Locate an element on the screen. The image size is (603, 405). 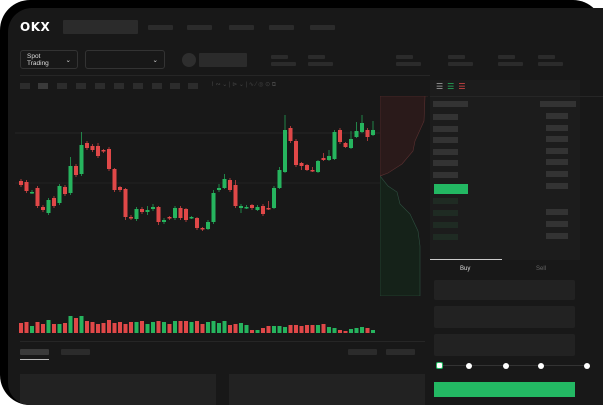
percent-slider-track is located at coordinates (513, 365).